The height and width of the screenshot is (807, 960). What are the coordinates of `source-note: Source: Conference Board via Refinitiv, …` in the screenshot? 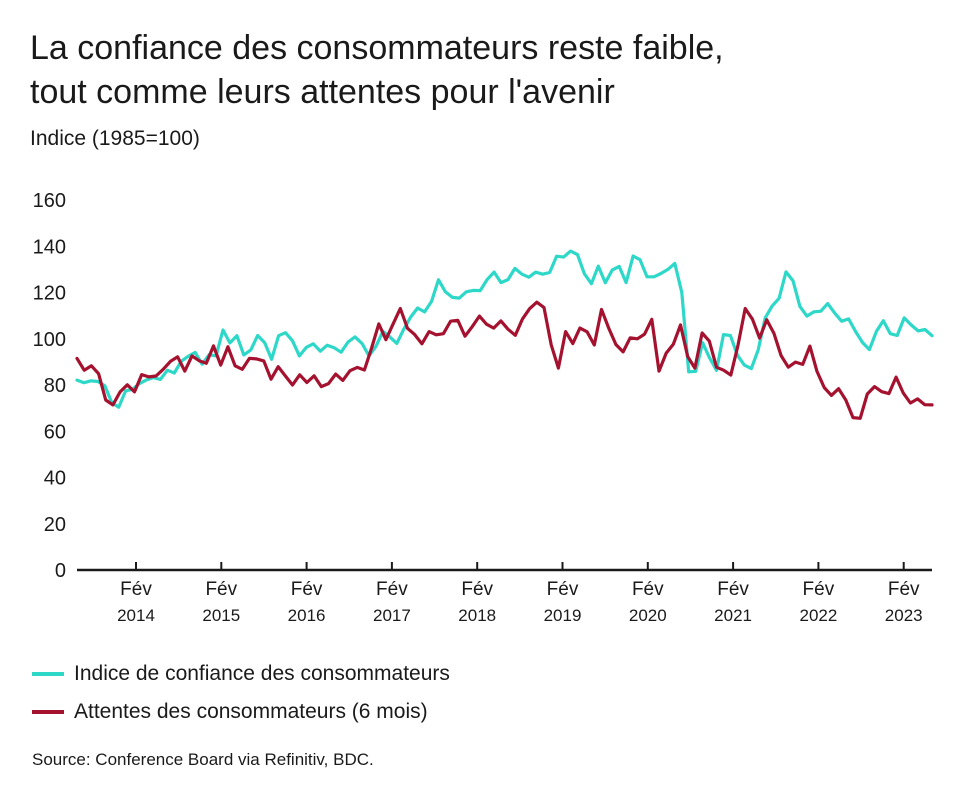 It's located at (203, 759).